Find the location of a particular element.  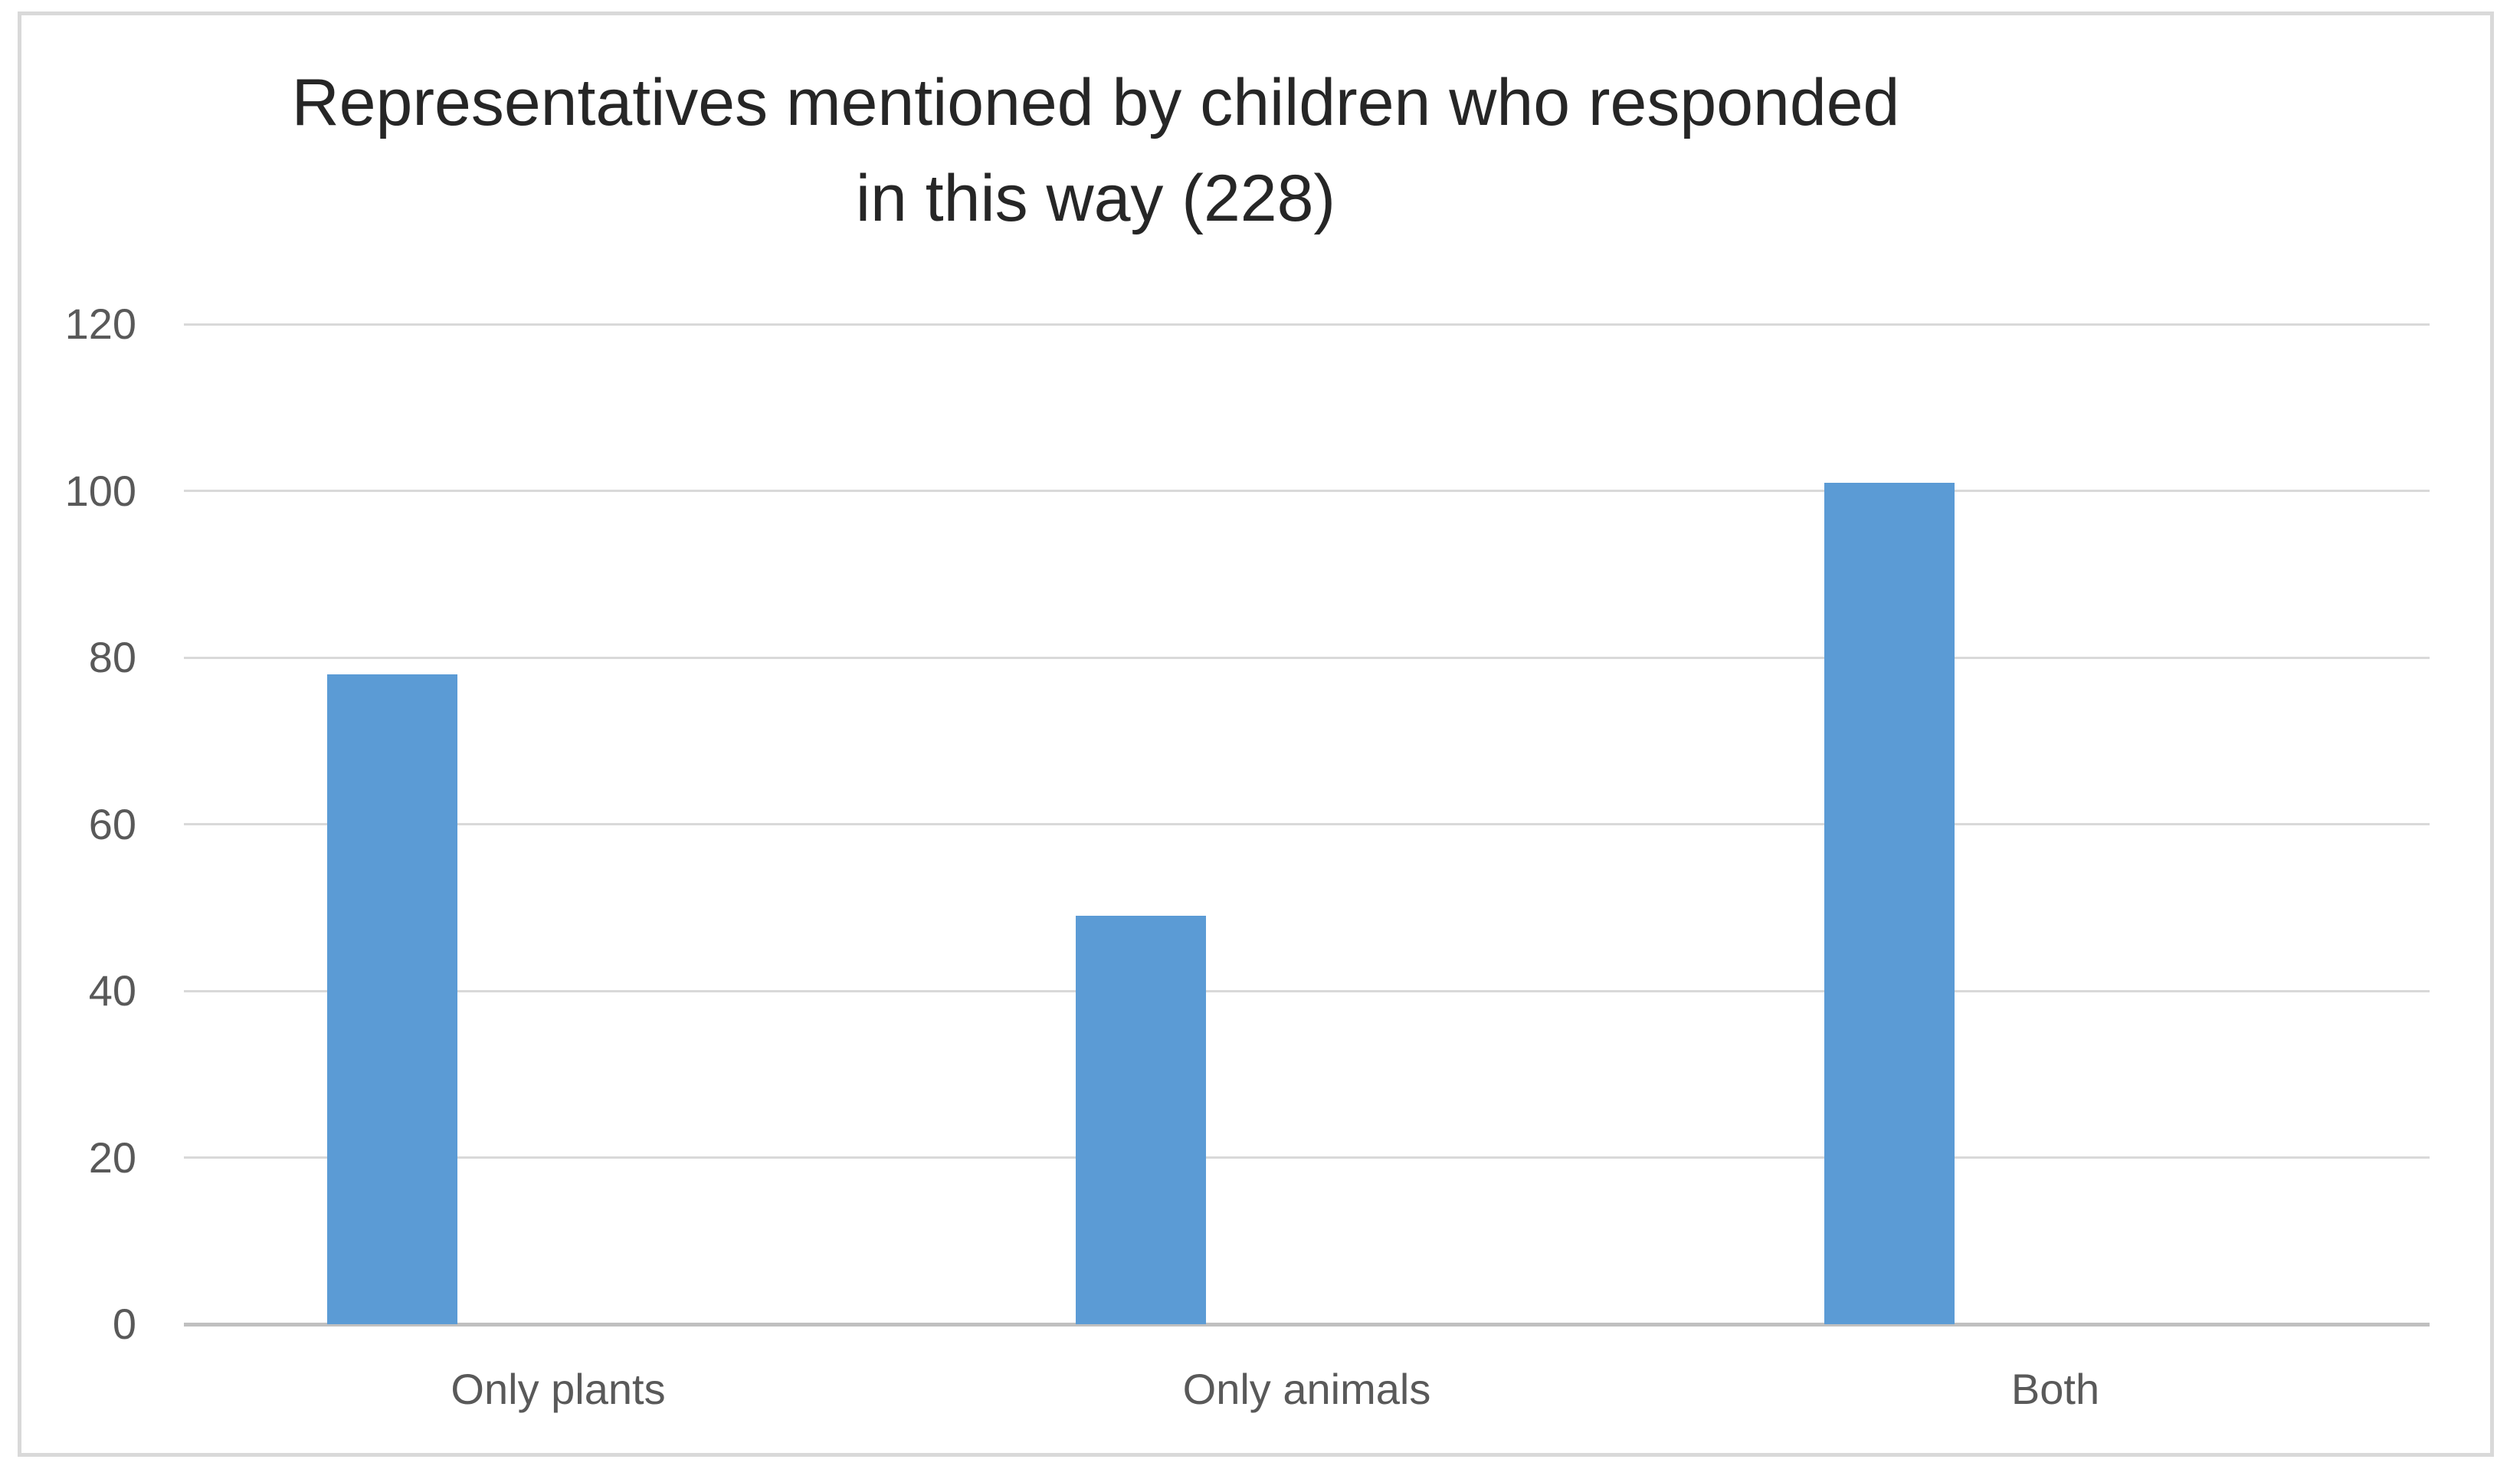

y-tick-label: 40 is located at coordinates (112, 991).